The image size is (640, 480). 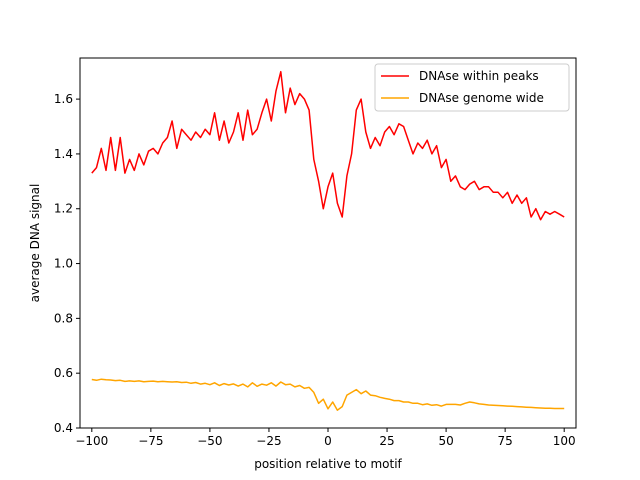 What do you see at coordinates (63, 154) in the screenshot?
I see `y-tick-label: 1.4` at bounding box center [63, 154].